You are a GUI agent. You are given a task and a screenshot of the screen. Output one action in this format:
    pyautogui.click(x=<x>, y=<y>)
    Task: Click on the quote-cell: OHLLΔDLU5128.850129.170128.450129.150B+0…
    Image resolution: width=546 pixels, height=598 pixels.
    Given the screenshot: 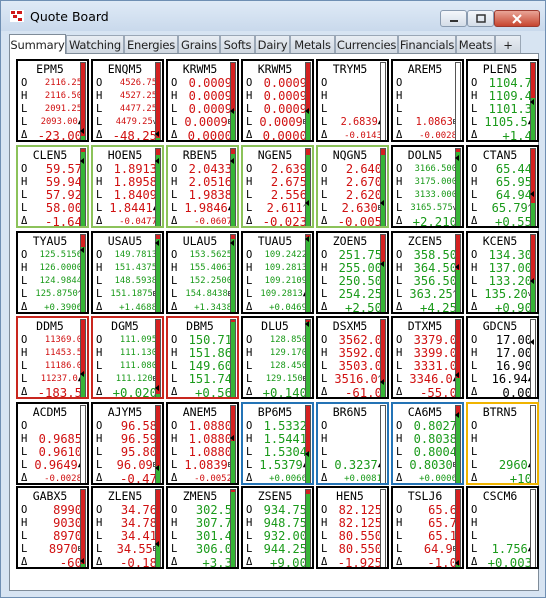 What is the action you would take?
    pyautogui.click(x=277, y=357)
    